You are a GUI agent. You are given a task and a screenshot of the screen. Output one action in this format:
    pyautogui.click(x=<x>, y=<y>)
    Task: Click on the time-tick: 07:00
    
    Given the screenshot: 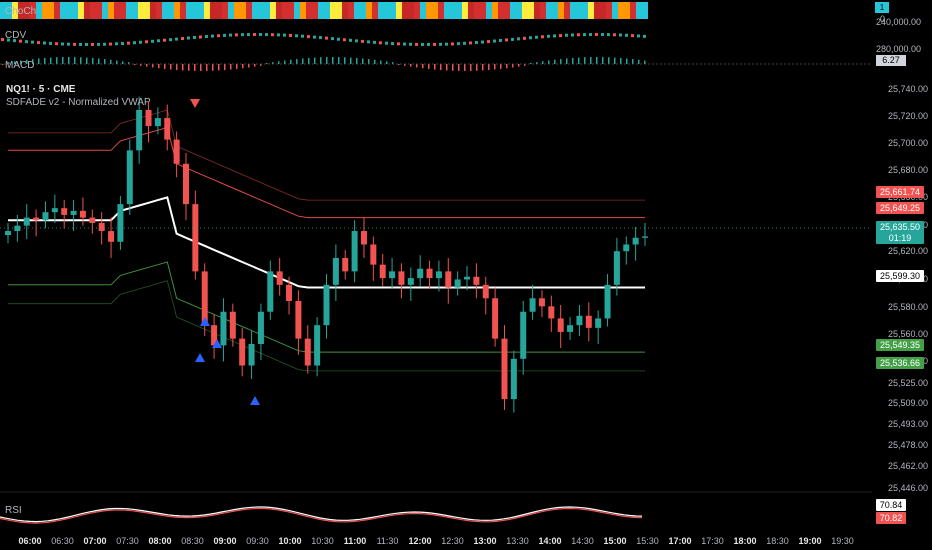 What is the action you would take?
    pyautogui.click(x=95, y=541)
    